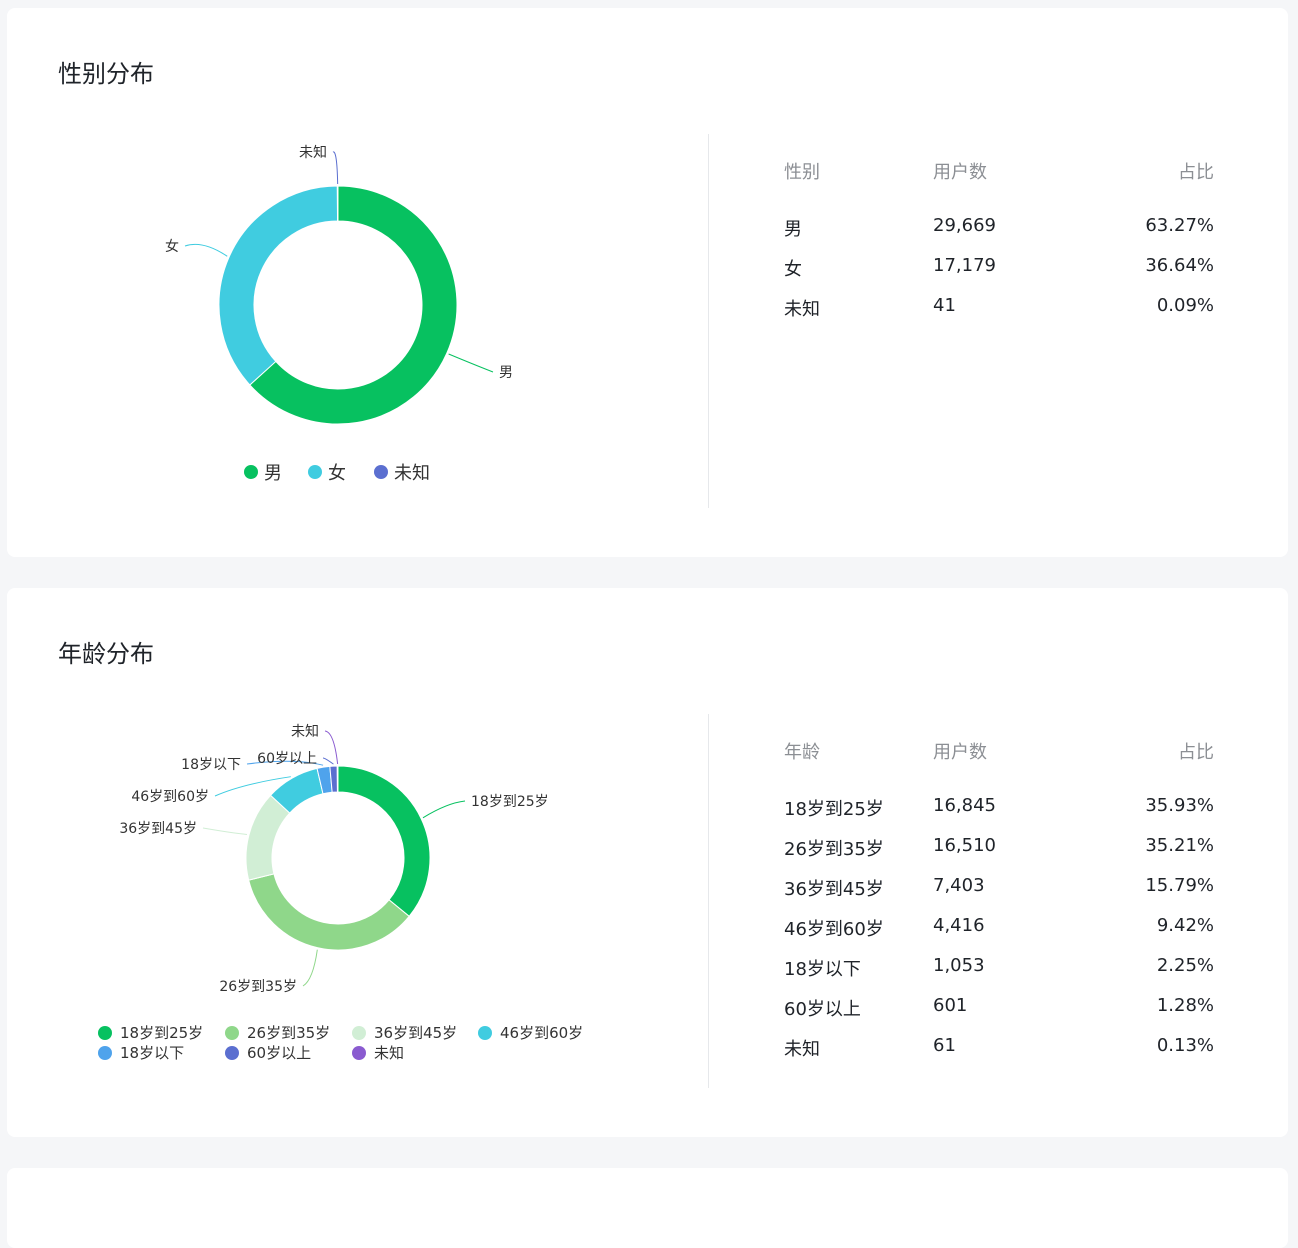 This screenshot has height=1248, width=1298. Describe the element at coordinates (1179, 885) in the screenshot. I see `table-cell: 15.79%` at that location.